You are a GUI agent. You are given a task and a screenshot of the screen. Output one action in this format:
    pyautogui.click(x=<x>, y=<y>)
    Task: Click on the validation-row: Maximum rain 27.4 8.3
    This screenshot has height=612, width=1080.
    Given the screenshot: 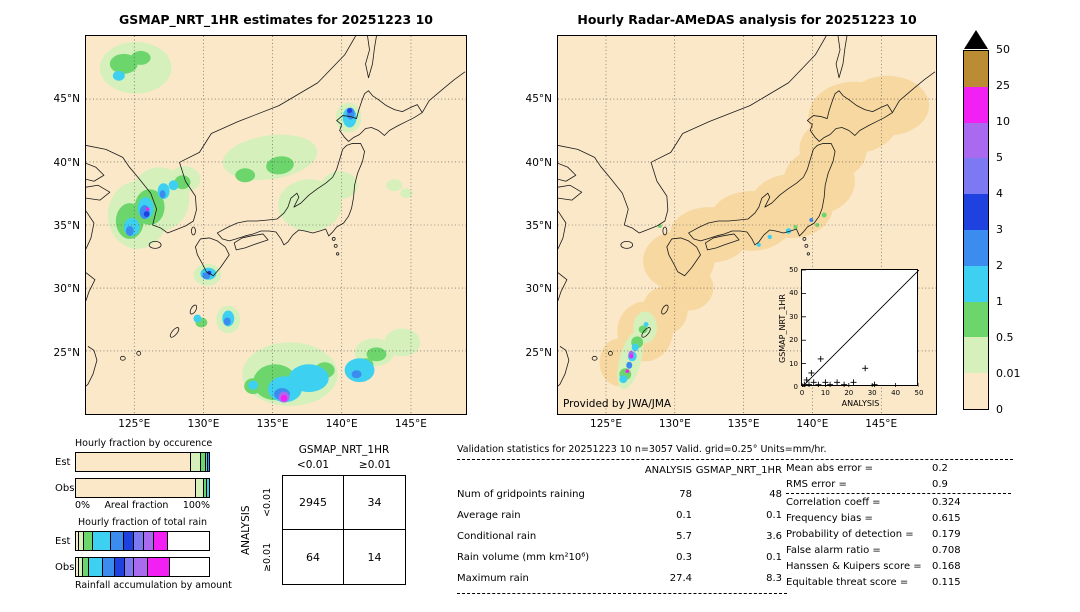 What is the action you would take?
    pyautogui.click(x=619, y=578)
    